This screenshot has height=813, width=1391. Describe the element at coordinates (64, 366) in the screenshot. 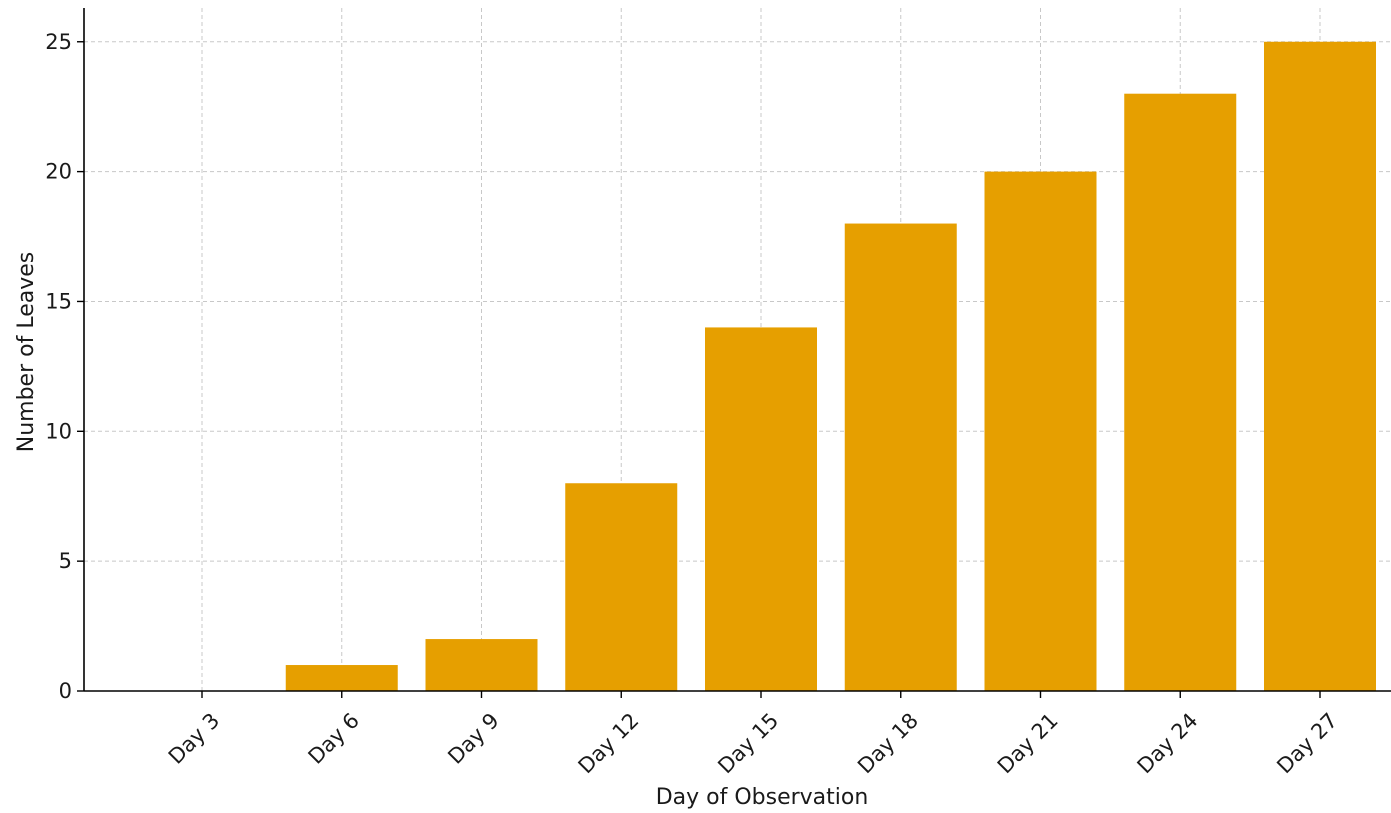

I see `y-axis-ticks: 0 5 10 15 20 25` at that location.